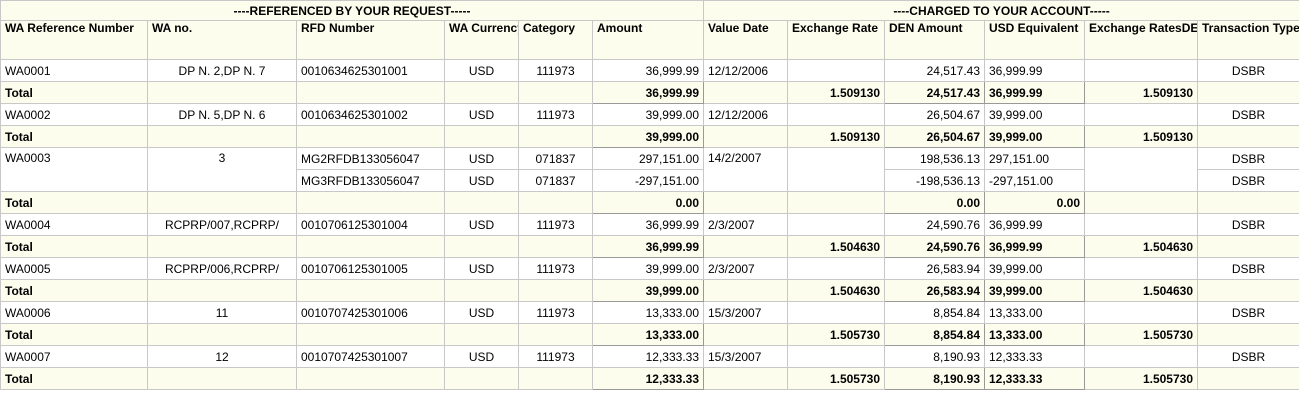 The image size is (1299, 406). Describe the element at coordinates (649, 202) in the screenshot. I see `total-row: Total 0.00 0.00 0.00` at that location.